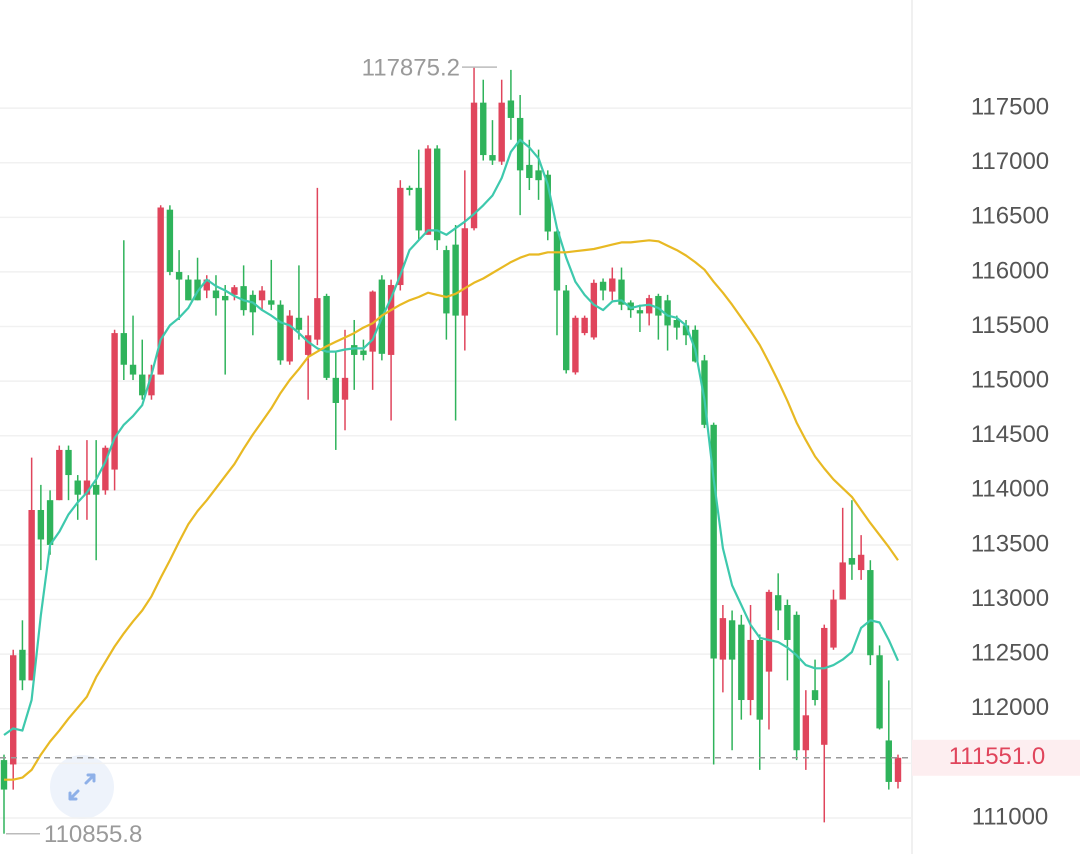 Image resolution: width=1080 pixels, height=854 pixels. What do you see at coordinates (1010, 598) in the screenshot?
I see `y-tick-label: 113000` at bounding box center [1010, 598].